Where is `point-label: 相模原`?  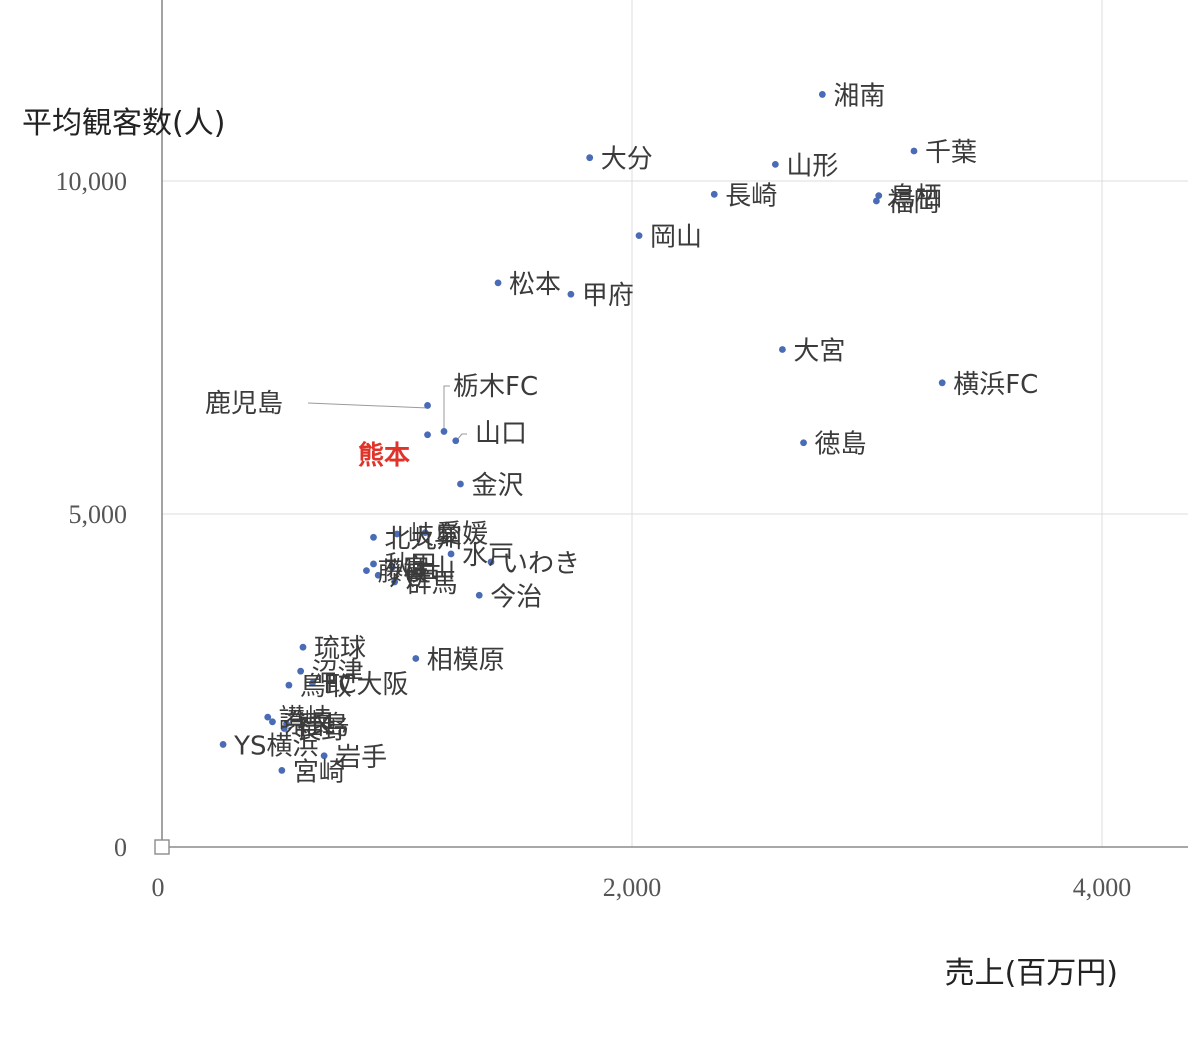 point-label: 相模原 is located at coordinates (466, 661).